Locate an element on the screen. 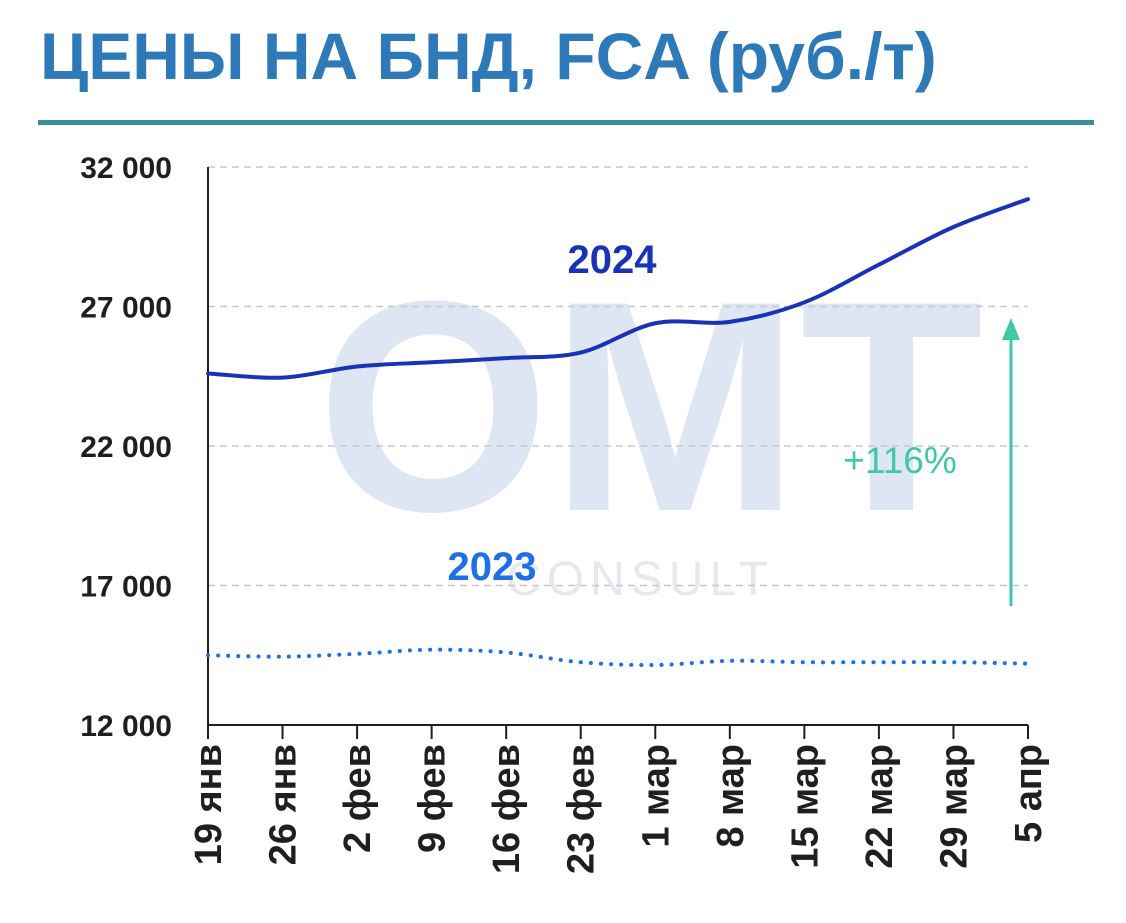 This screenshot has height=923, width=1126. x-tick-label: 16 фев is located at coordinates (507, 809).